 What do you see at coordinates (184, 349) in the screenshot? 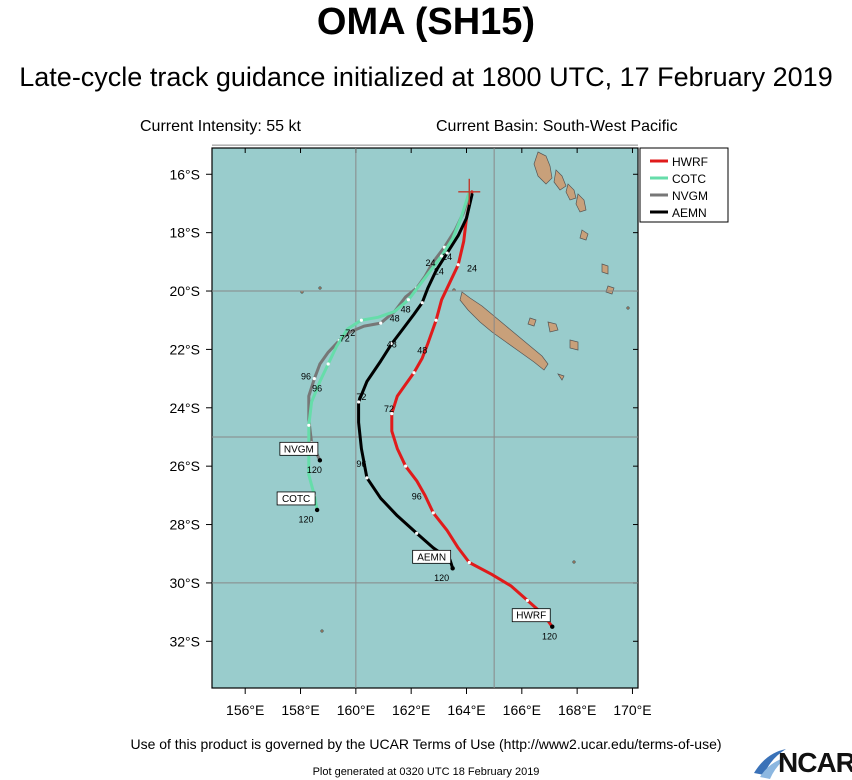
I see `lat-tick-label: 22°S` at bounding box center [184, 349].